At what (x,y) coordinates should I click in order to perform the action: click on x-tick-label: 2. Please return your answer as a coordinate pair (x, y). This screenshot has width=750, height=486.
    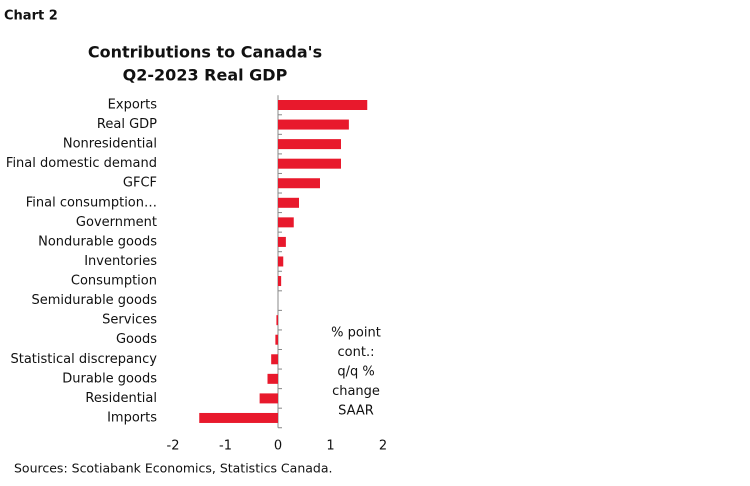
    Looking at the image, I should click on (383, 446).